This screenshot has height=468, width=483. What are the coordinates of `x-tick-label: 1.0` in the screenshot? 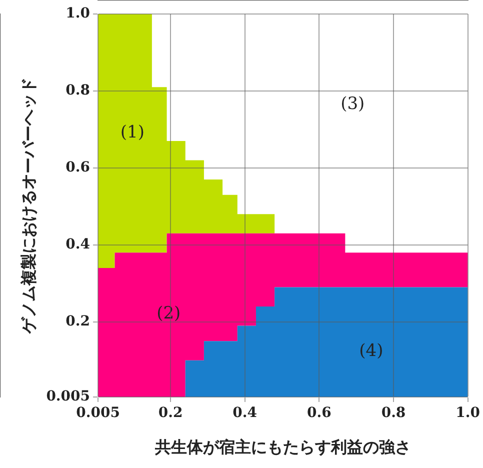 It's located at (468, 413).